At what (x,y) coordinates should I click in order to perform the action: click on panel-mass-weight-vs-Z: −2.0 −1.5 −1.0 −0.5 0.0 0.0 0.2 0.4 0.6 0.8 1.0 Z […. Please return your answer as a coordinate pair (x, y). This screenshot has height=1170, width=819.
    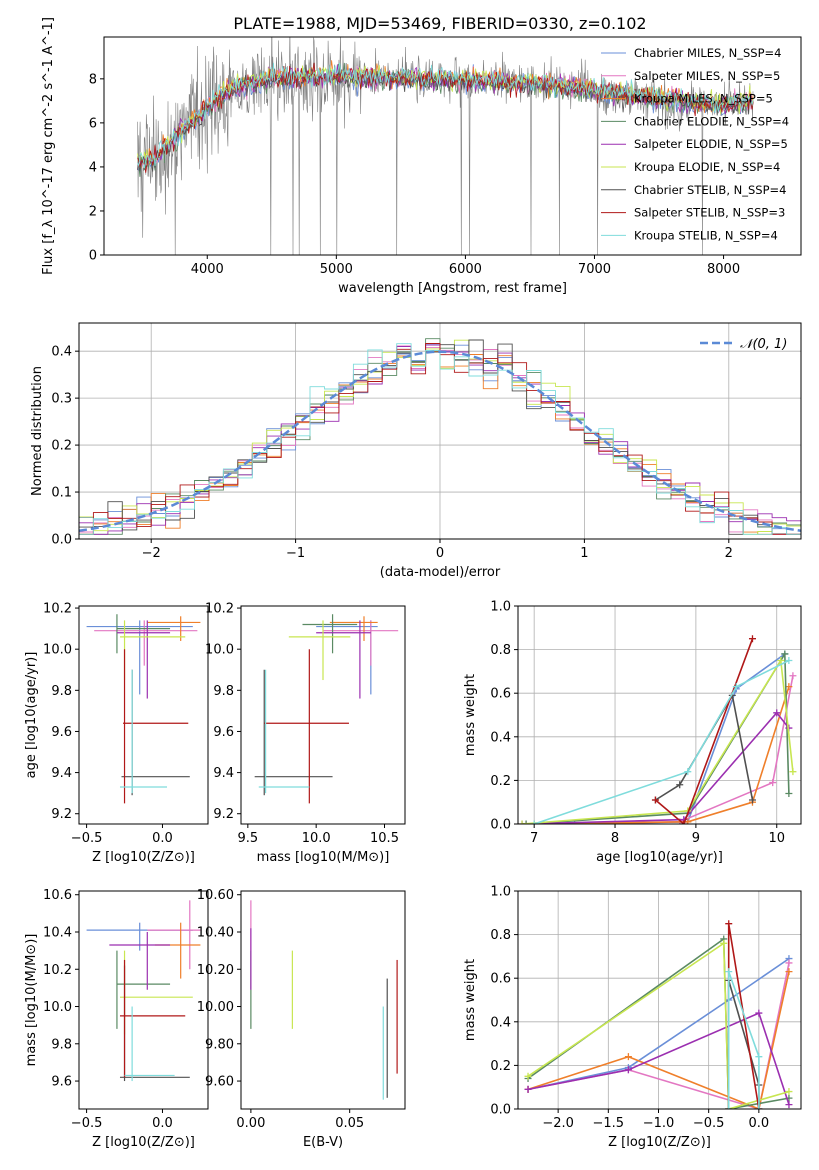
    Looking at the image, I should click on (632, 1017).